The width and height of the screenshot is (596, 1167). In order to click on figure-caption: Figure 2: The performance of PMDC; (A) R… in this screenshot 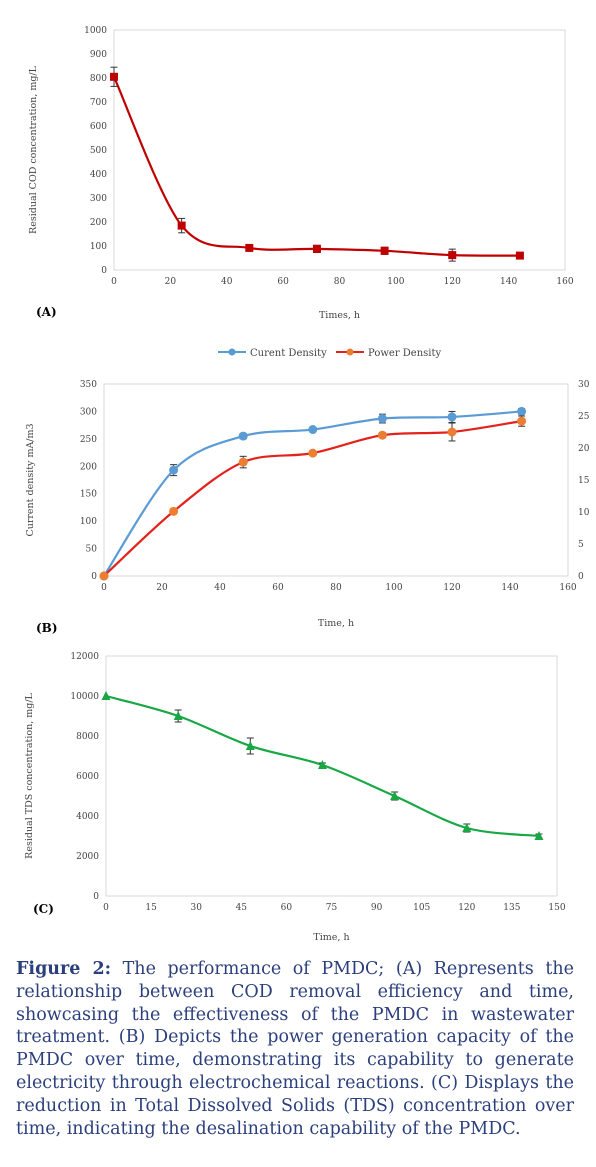, I will do `click(295, 1049)`.